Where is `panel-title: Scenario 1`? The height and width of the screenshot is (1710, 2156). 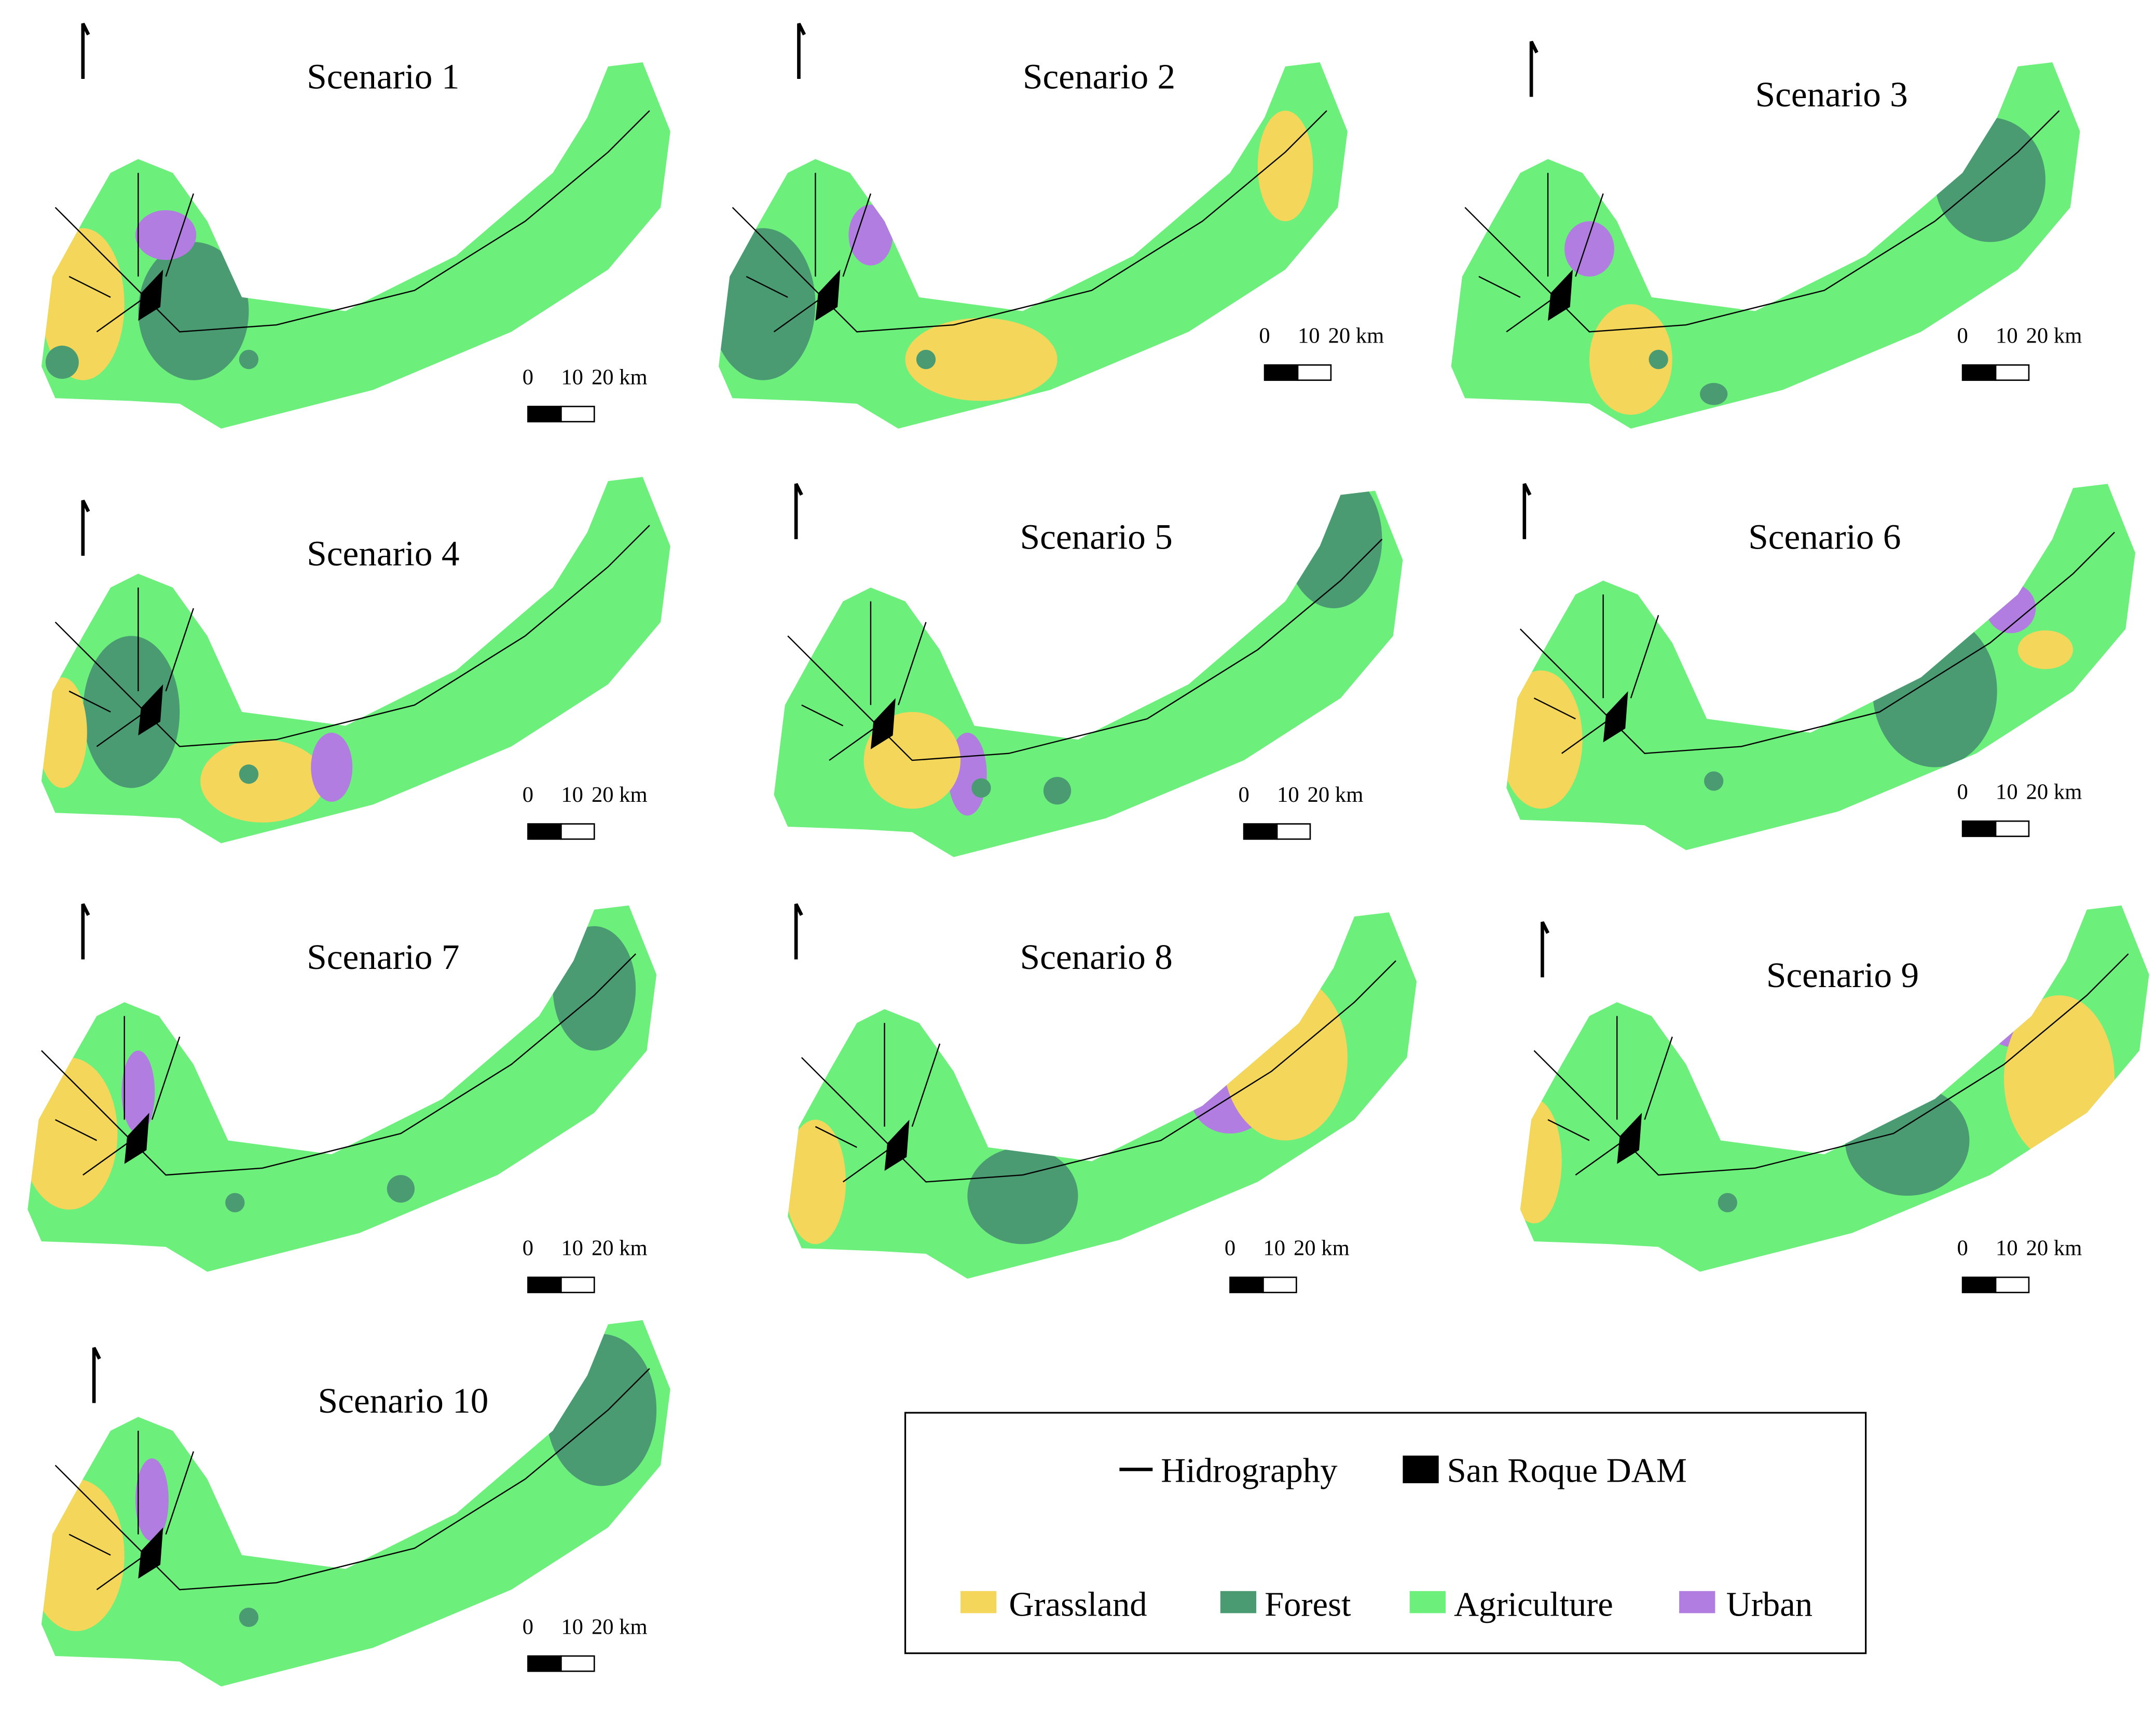 panel-title: Scenario 1 is located at coordinates (383, 77).